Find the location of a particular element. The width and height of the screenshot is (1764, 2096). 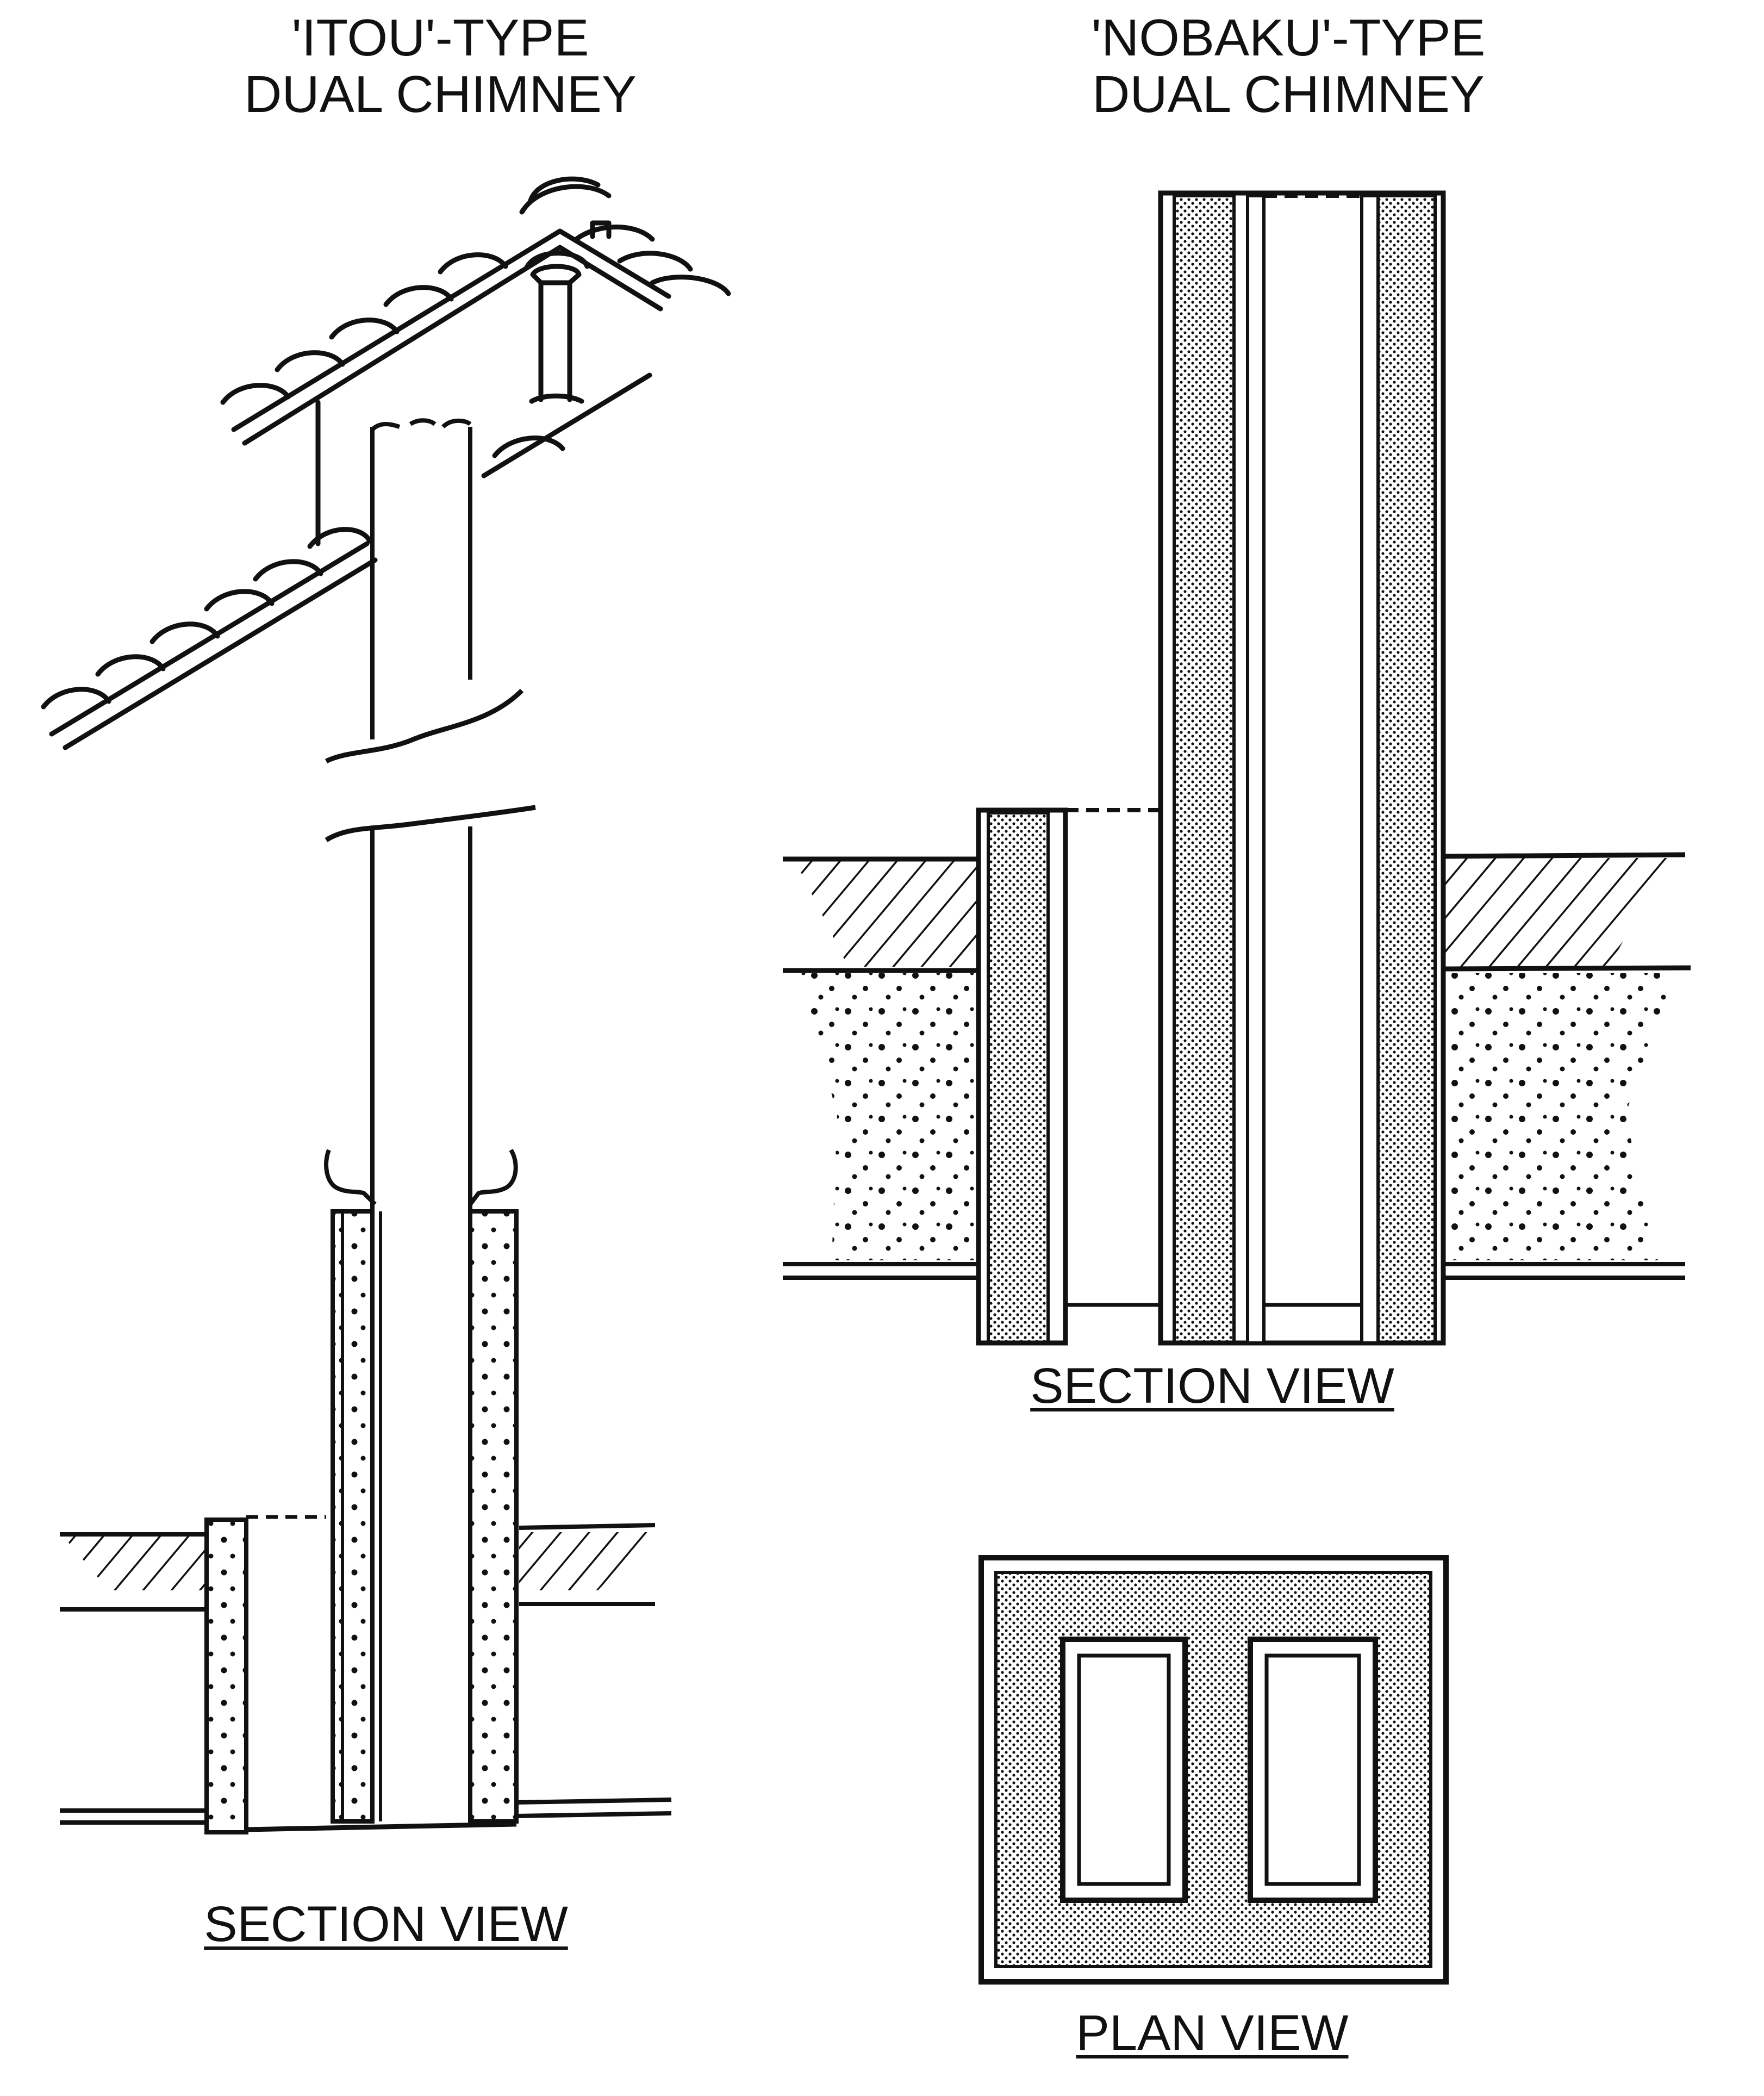

nobaku-title-line2: DUAL CHIMNEY is located at coordinates (1289, 94).